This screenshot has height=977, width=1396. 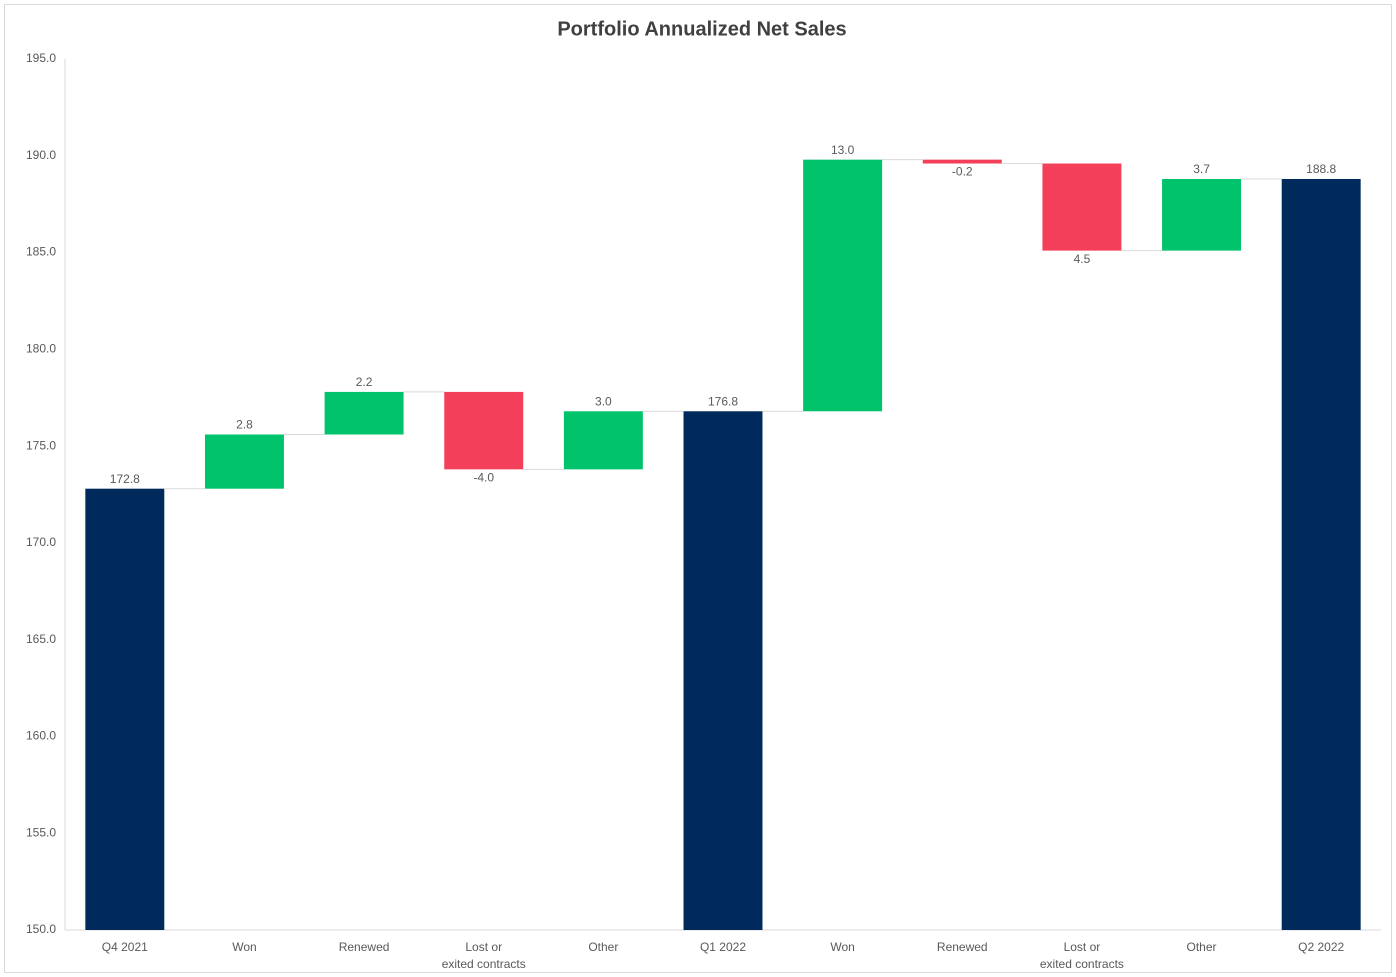 What do you see at coordinates (41, 639) in the screenshot?
I see `y-tick-label: 165.0` at bounding box center [41, 639].